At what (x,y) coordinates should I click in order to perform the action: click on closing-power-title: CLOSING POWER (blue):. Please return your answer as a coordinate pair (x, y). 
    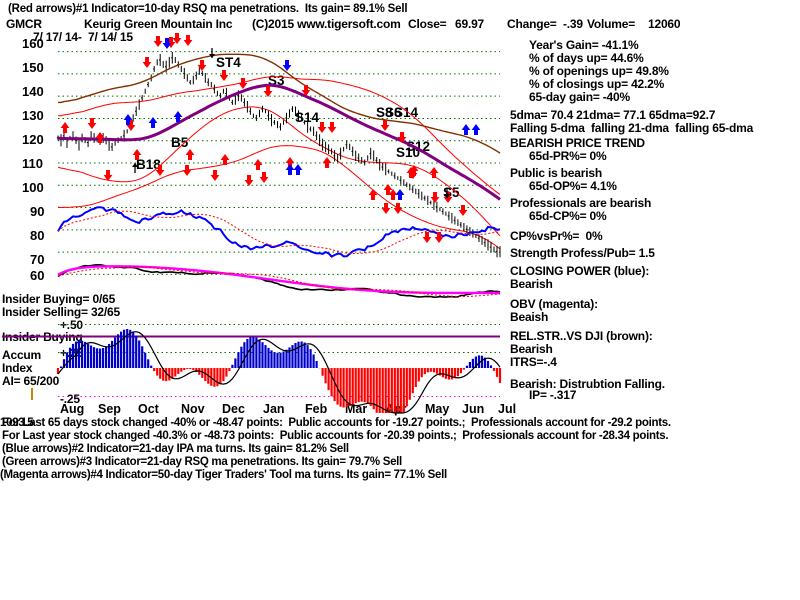
    Looking at the image, I should click on (580, 271).